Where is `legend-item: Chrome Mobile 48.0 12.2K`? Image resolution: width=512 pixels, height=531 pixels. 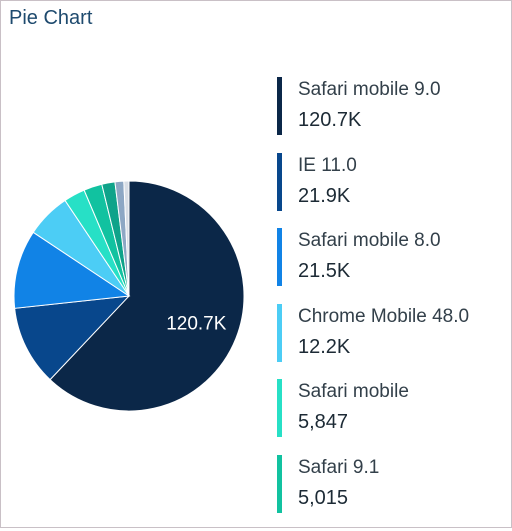
legend-item: Chrome Mobile 48.0 12.2K is located at coordinates (394, 332).